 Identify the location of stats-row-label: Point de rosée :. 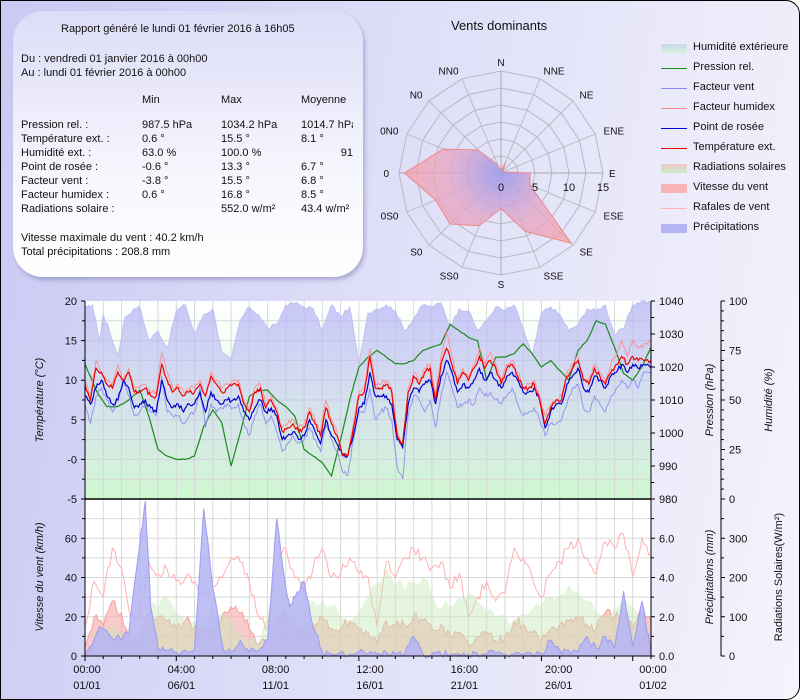
(60, 167).